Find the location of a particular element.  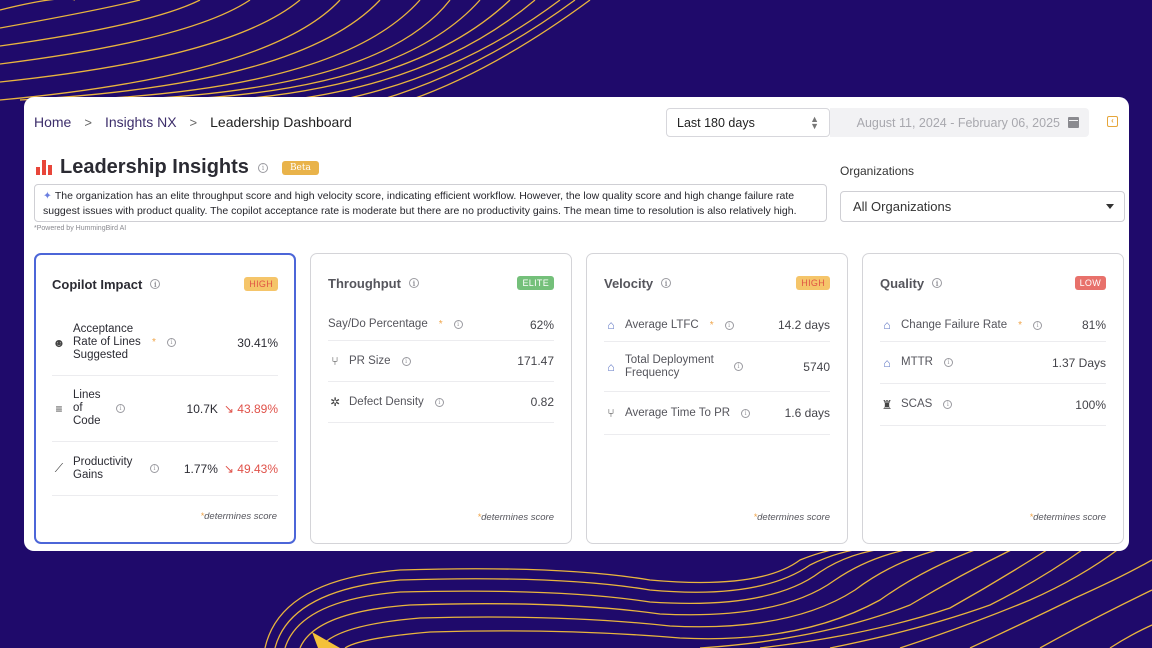

metric-value: 62% is located at coordinates (541, 324).